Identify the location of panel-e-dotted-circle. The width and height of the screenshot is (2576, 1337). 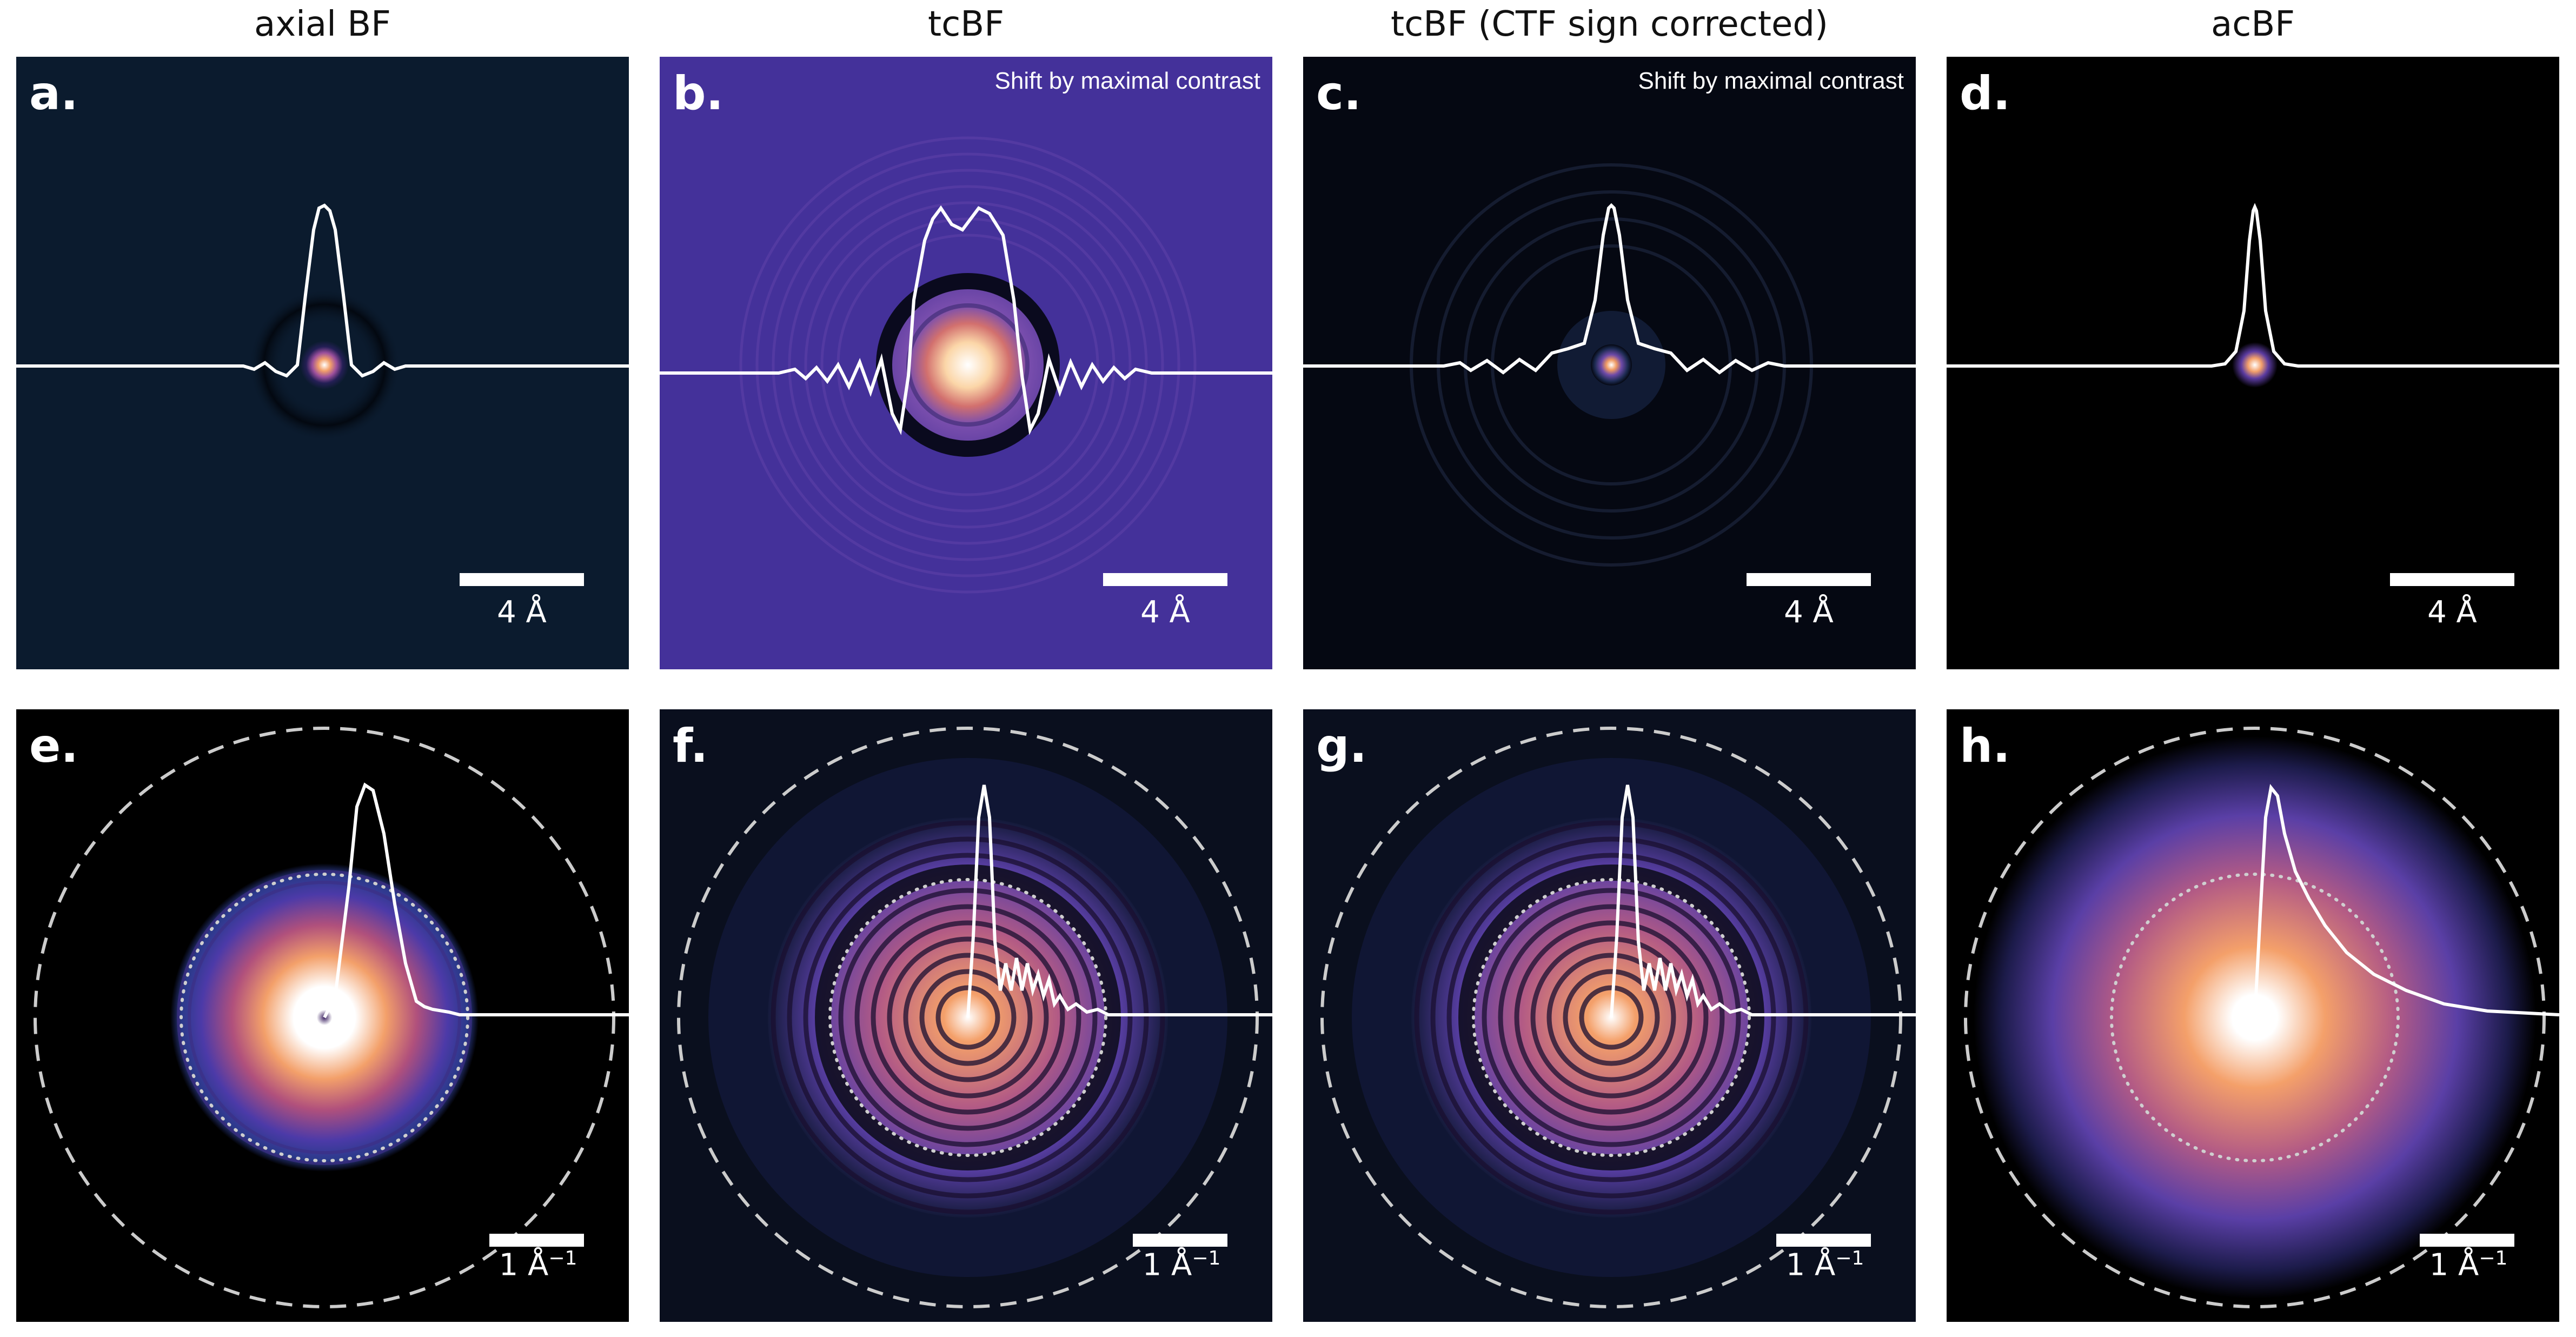
(324, 1017).